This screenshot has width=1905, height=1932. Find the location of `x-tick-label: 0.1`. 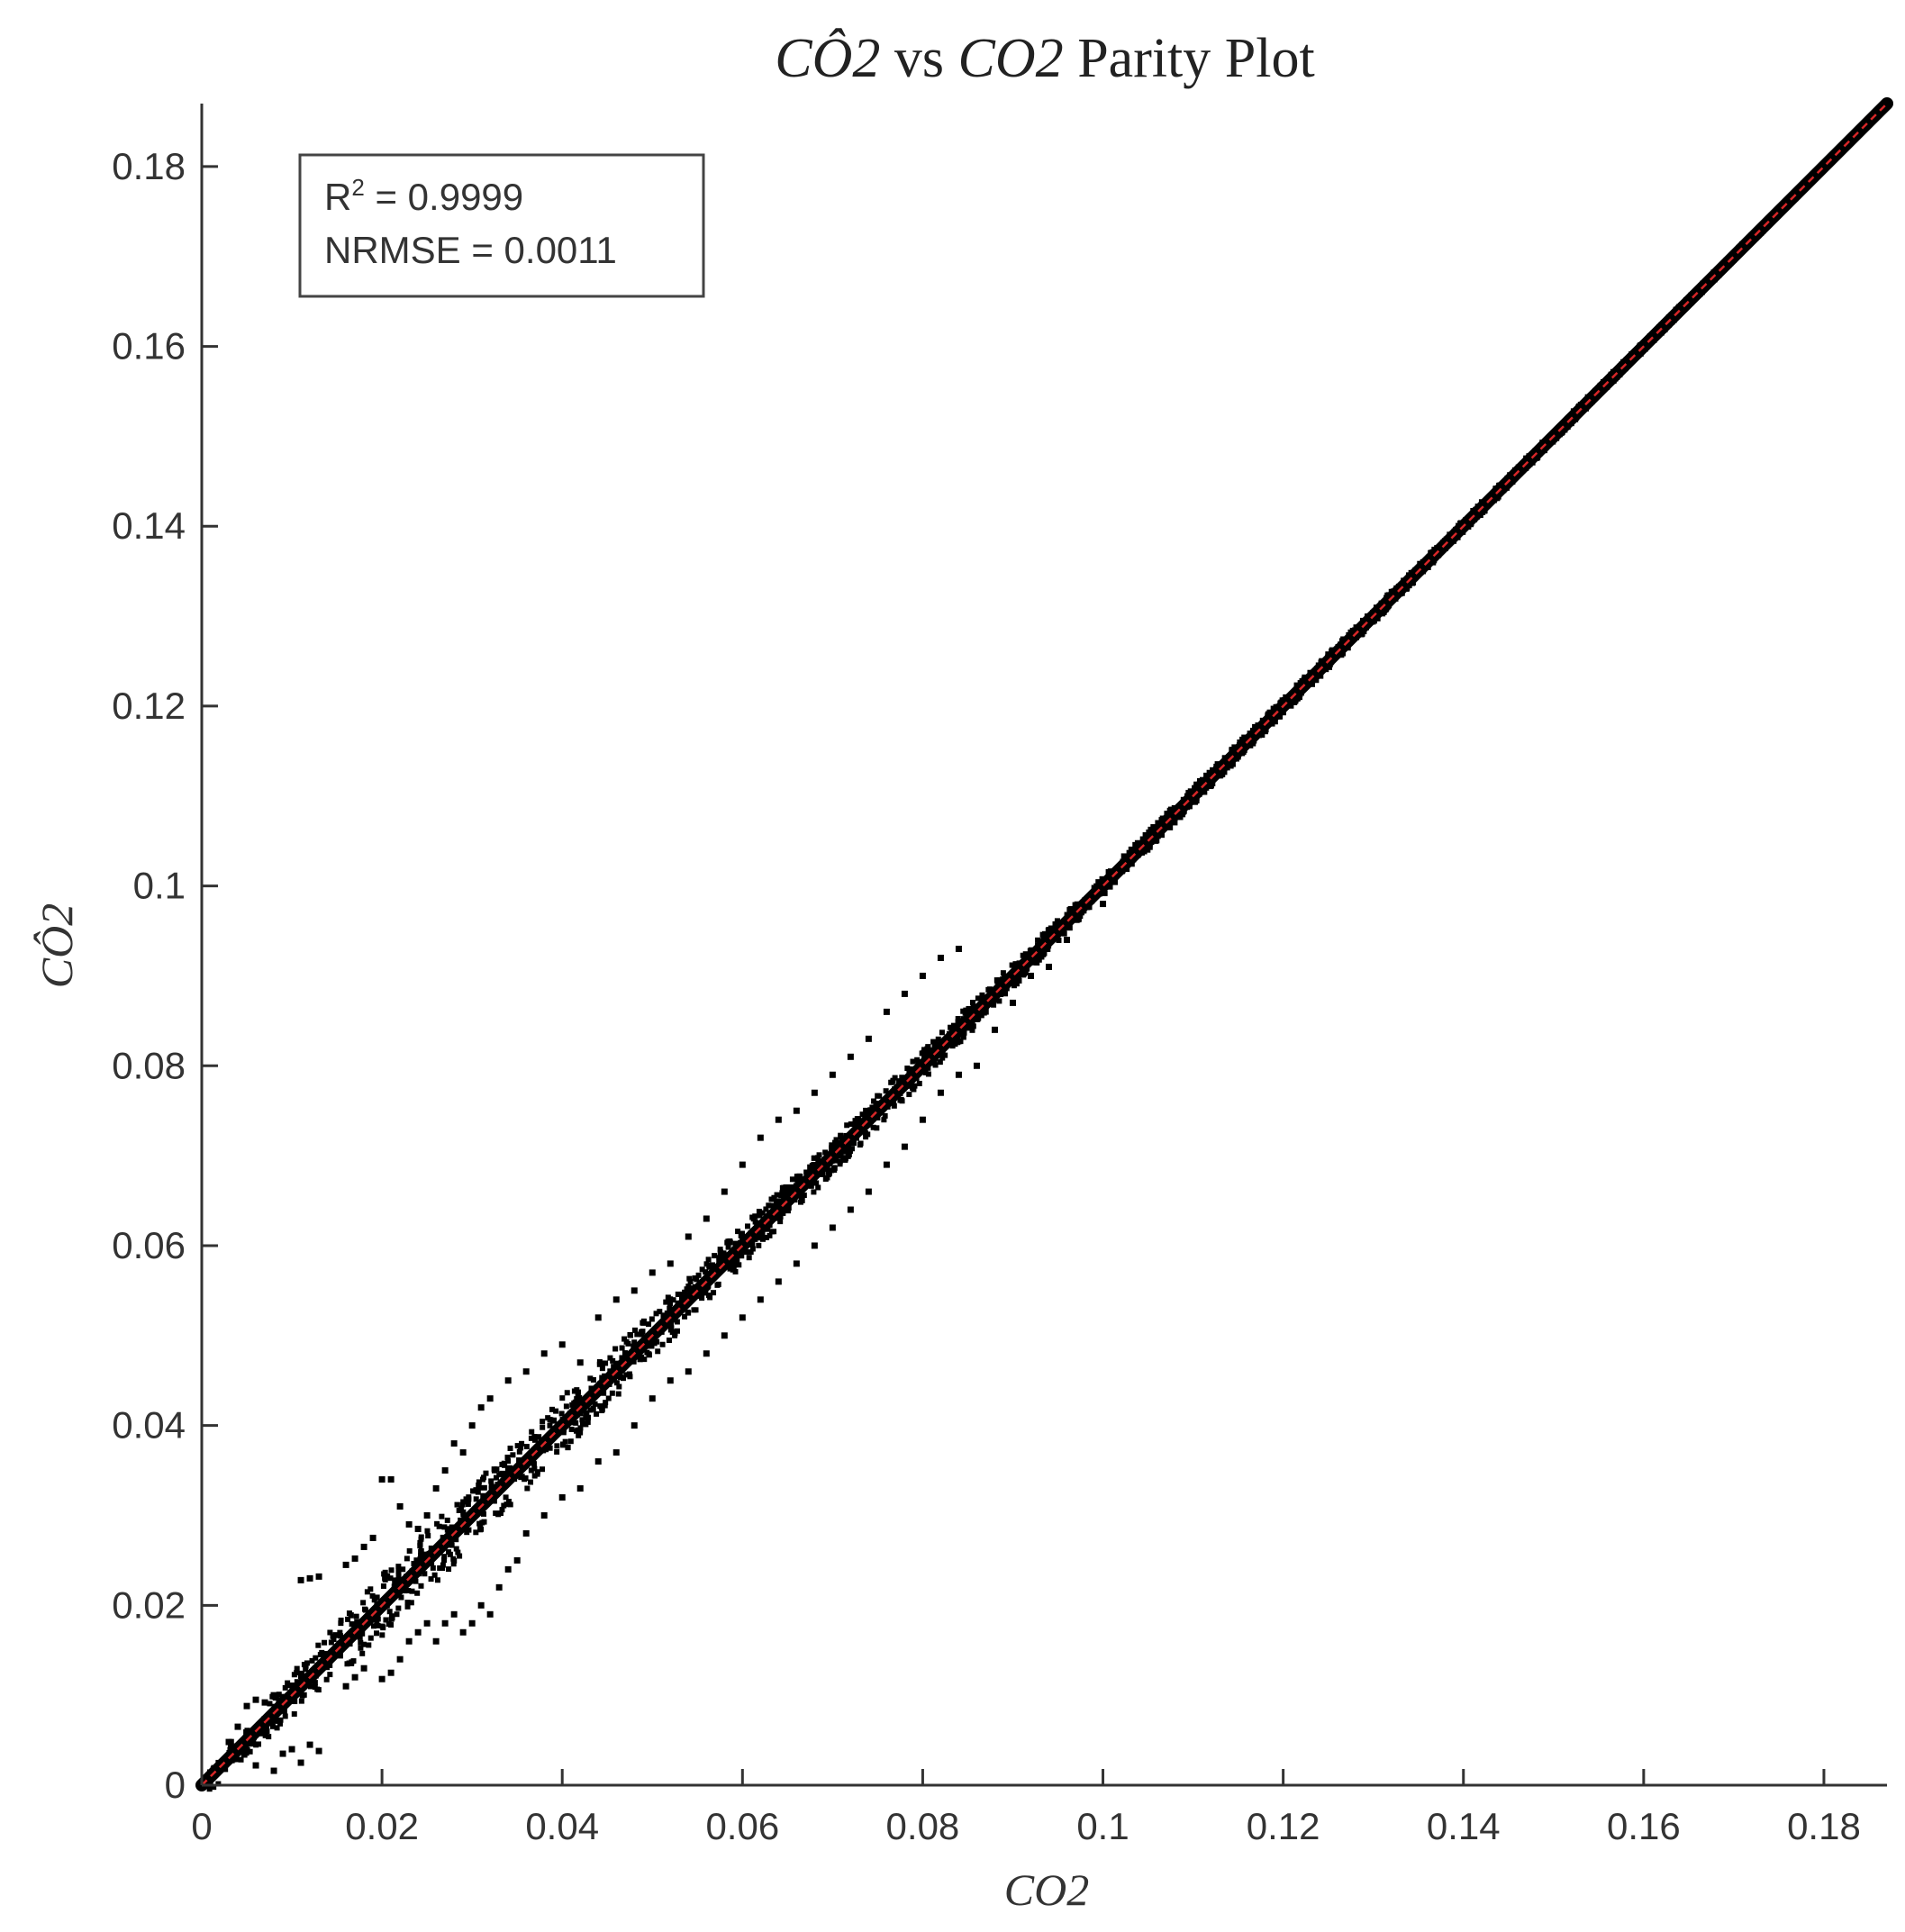

x-tick-label: 0.1 is located at coordinates (1102, 1826).